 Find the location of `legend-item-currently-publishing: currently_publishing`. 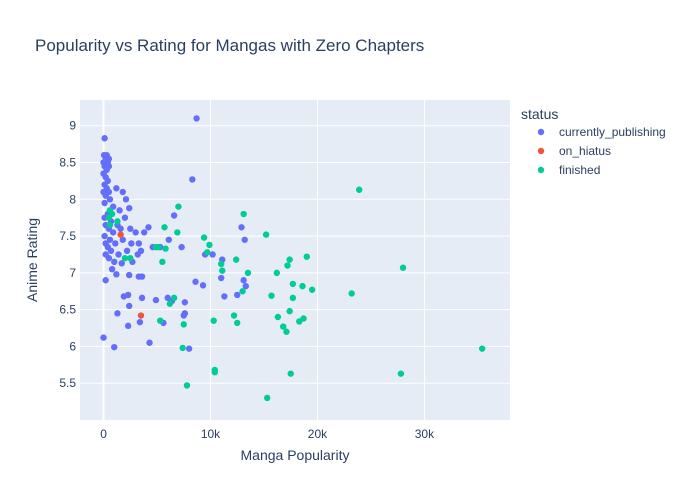

legend-item-currently-publishing: currently_publishing is located at coordinates (601, 132).